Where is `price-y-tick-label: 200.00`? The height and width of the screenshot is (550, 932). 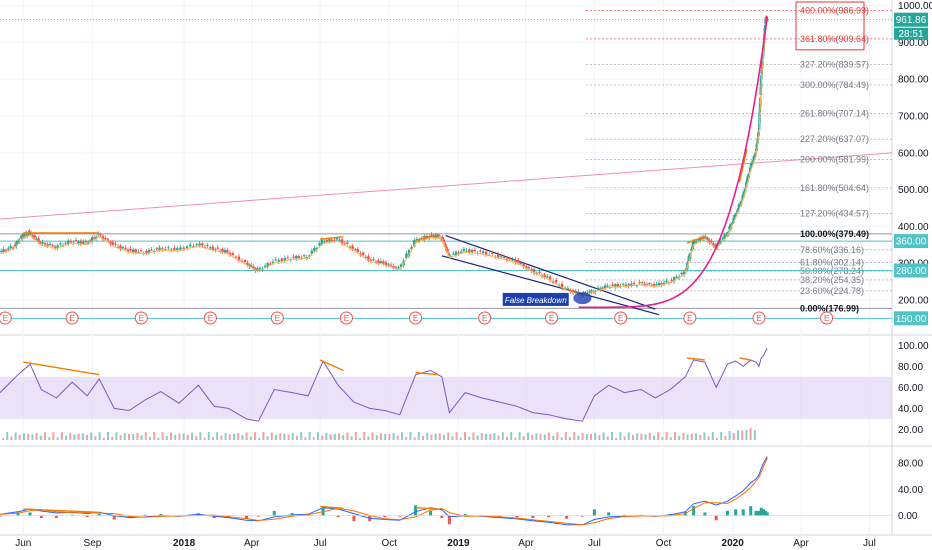 price-y-tick-label: 200.00 is located at coordinates (913, 300).